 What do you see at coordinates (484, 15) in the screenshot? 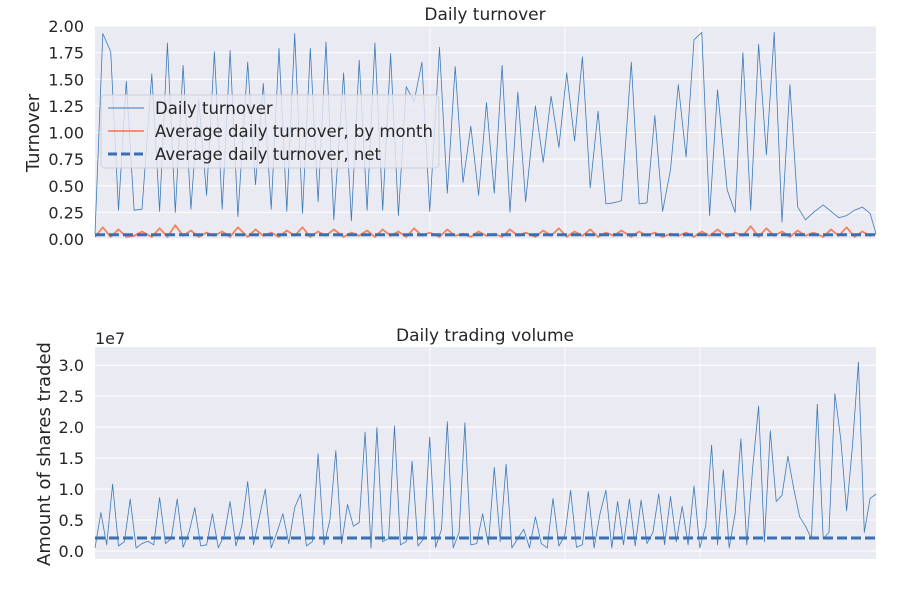
I see `turnover-title: Daily turnover` at bounding box center [484, 15].